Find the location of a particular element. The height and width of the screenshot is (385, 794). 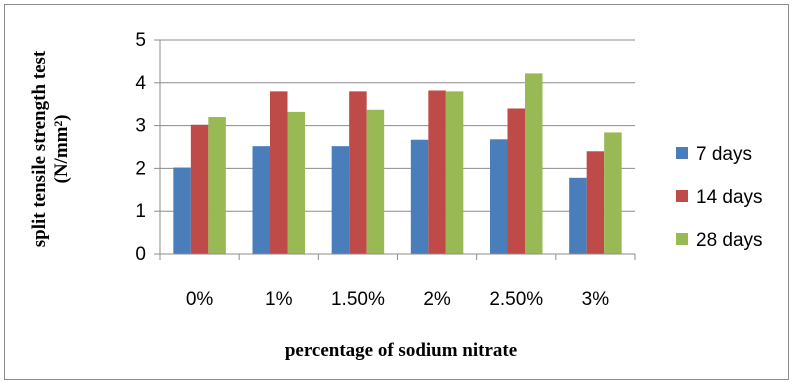

x-tick-label: 2% is located at coordinates (437, 299).